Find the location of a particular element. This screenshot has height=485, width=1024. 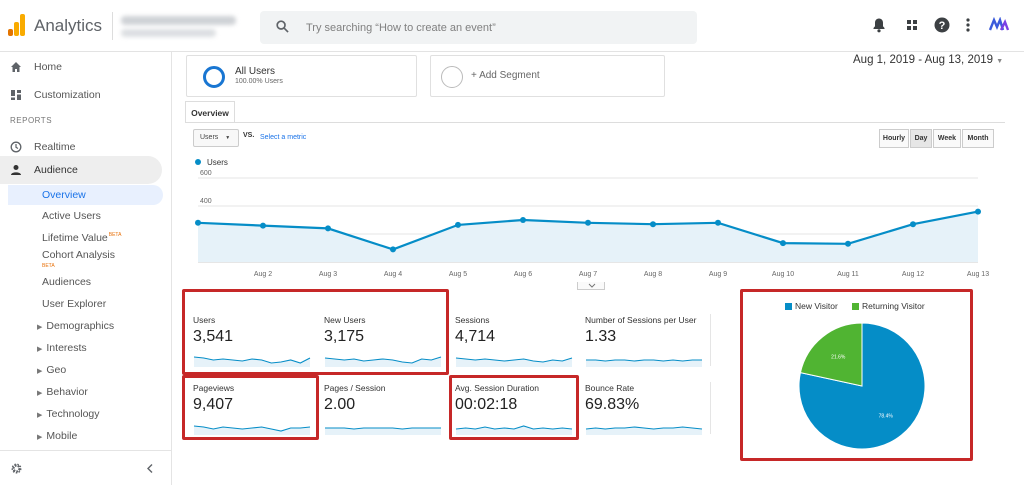

sidebar-subitem-mobile: ▶ Mobile is located at coordinates (57, 436).